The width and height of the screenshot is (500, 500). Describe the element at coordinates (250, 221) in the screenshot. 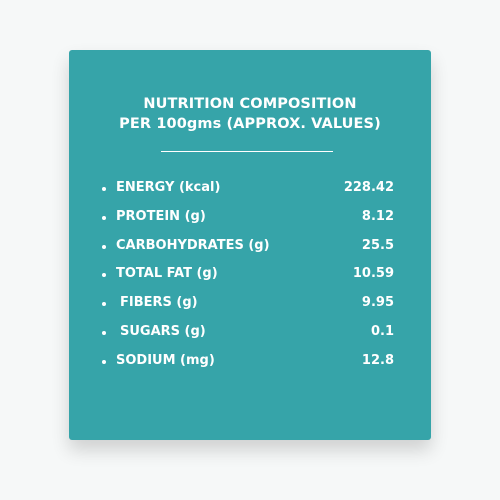

I see `nutrient-row-protein: PROTEIN (g) 8.12` at that location.